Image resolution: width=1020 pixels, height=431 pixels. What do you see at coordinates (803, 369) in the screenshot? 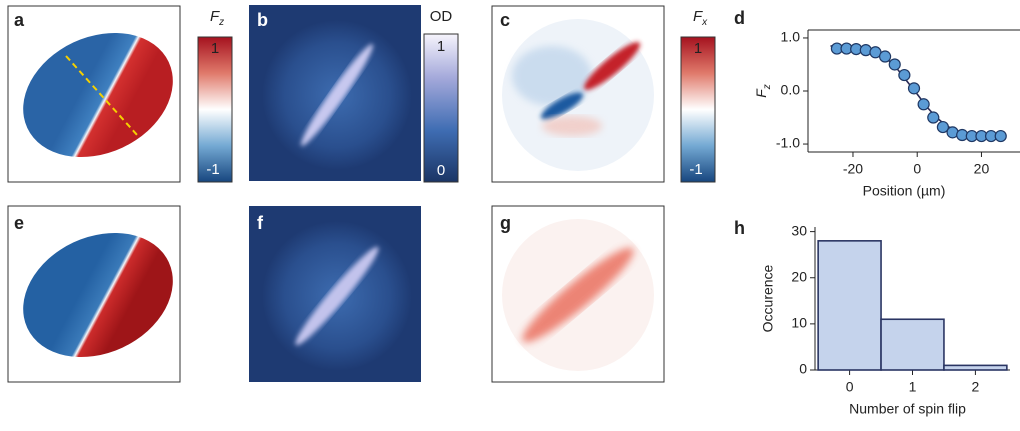
I see `y-tick-label: 0` at bounding box center [803, 369].